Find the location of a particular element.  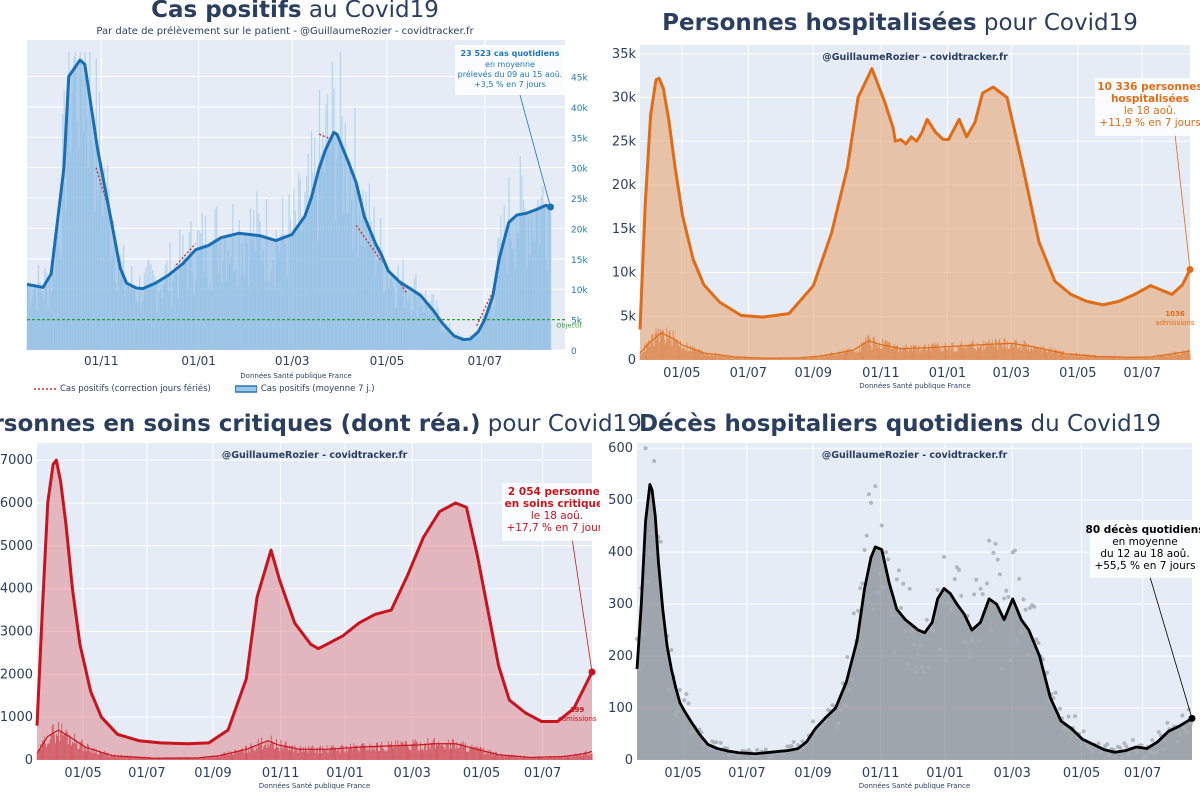

y-tick-label: 25k is located at coordinates (624, 141).